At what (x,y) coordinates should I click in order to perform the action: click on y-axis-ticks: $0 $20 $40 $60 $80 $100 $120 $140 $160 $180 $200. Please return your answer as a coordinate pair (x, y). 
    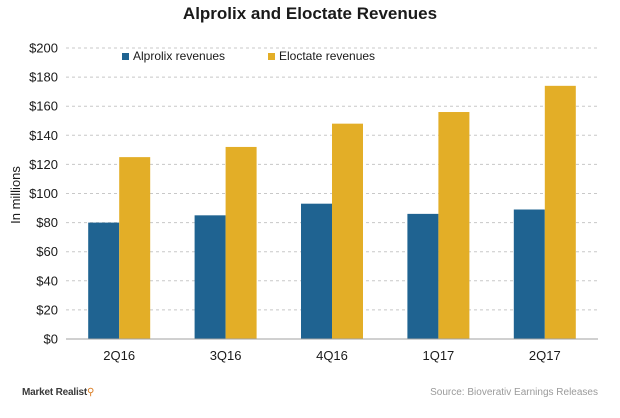
    Looking at the image, I should click on (43, 194).